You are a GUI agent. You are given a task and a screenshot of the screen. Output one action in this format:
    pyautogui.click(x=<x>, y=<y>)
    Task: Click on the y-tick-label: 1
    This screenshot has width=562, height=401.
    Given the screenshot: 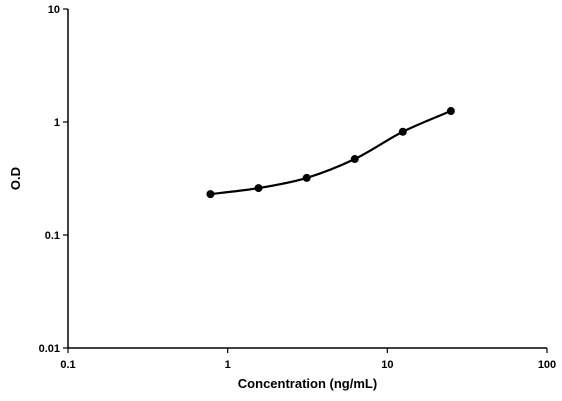 What is the action you would take?
    pyautogui.click(x=57, y=123)
    